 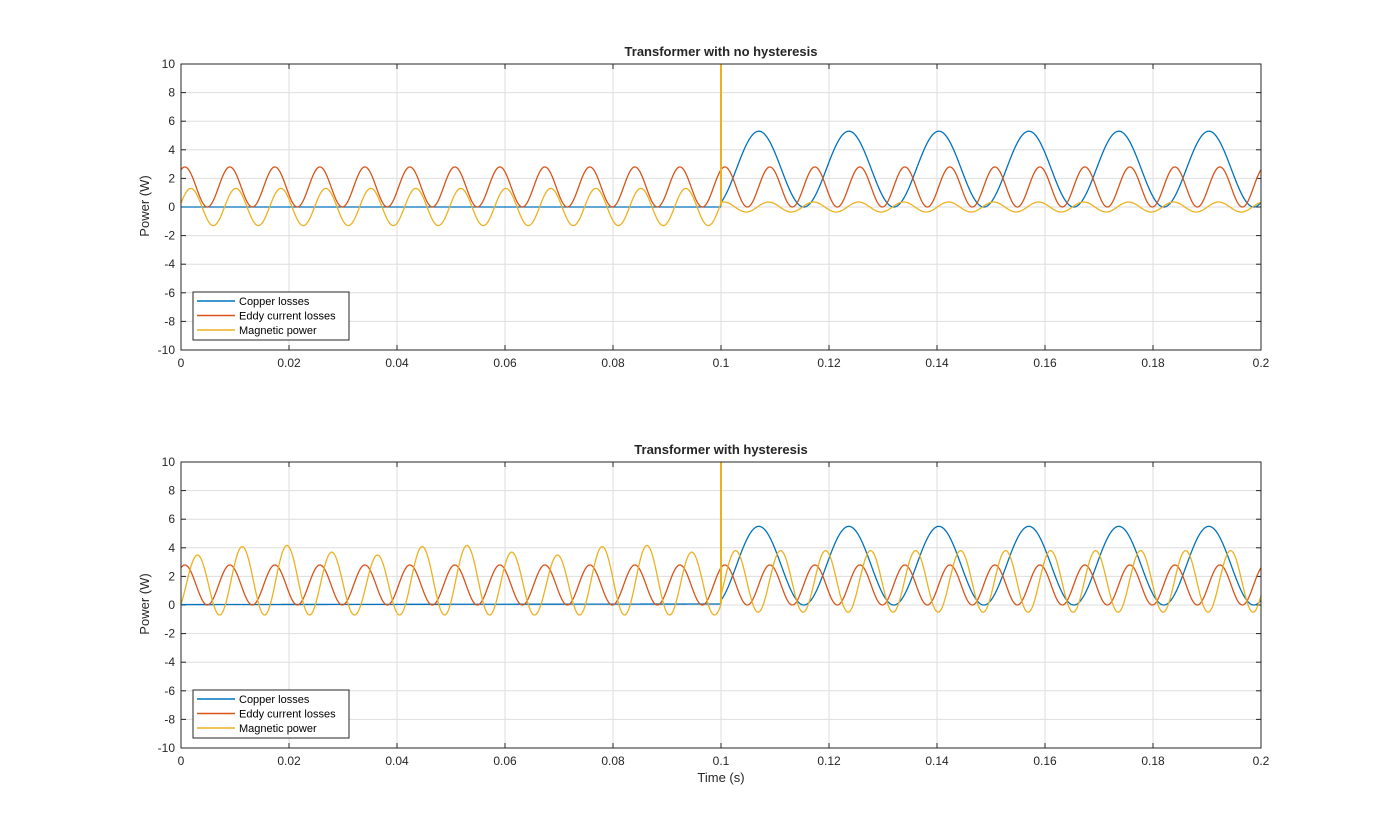 What do you see at coordinates (720, 449) in the screenshot?
I see `subplot-title: Transformer with hysteresis` at bounding box center [720, 449].